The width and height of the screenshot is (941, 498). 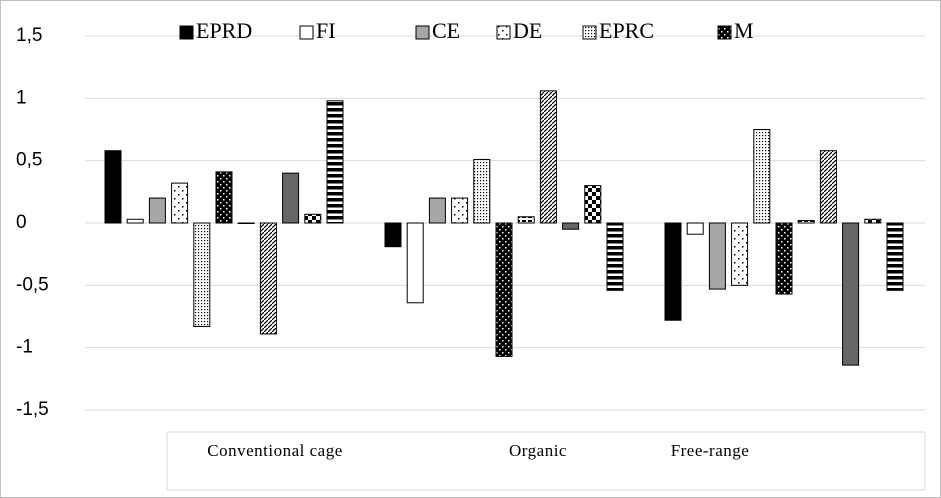 I want to click on x-tick-label: Free-range, so click(x=710, y=450).